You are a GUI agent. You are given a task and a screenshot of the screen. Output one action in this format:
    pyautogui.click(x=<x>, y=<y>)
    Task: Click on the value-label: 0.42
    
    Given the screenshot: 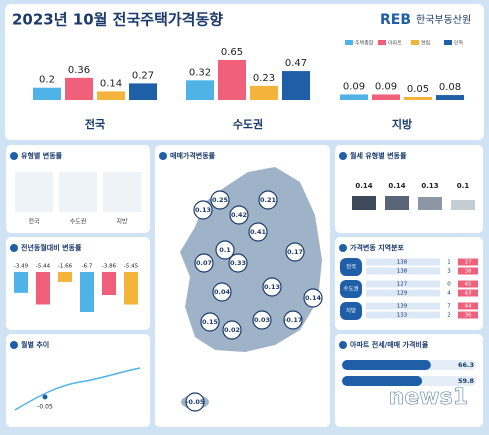 What is the action you would take?
    pyautogui.click(x=239, y=215)
    